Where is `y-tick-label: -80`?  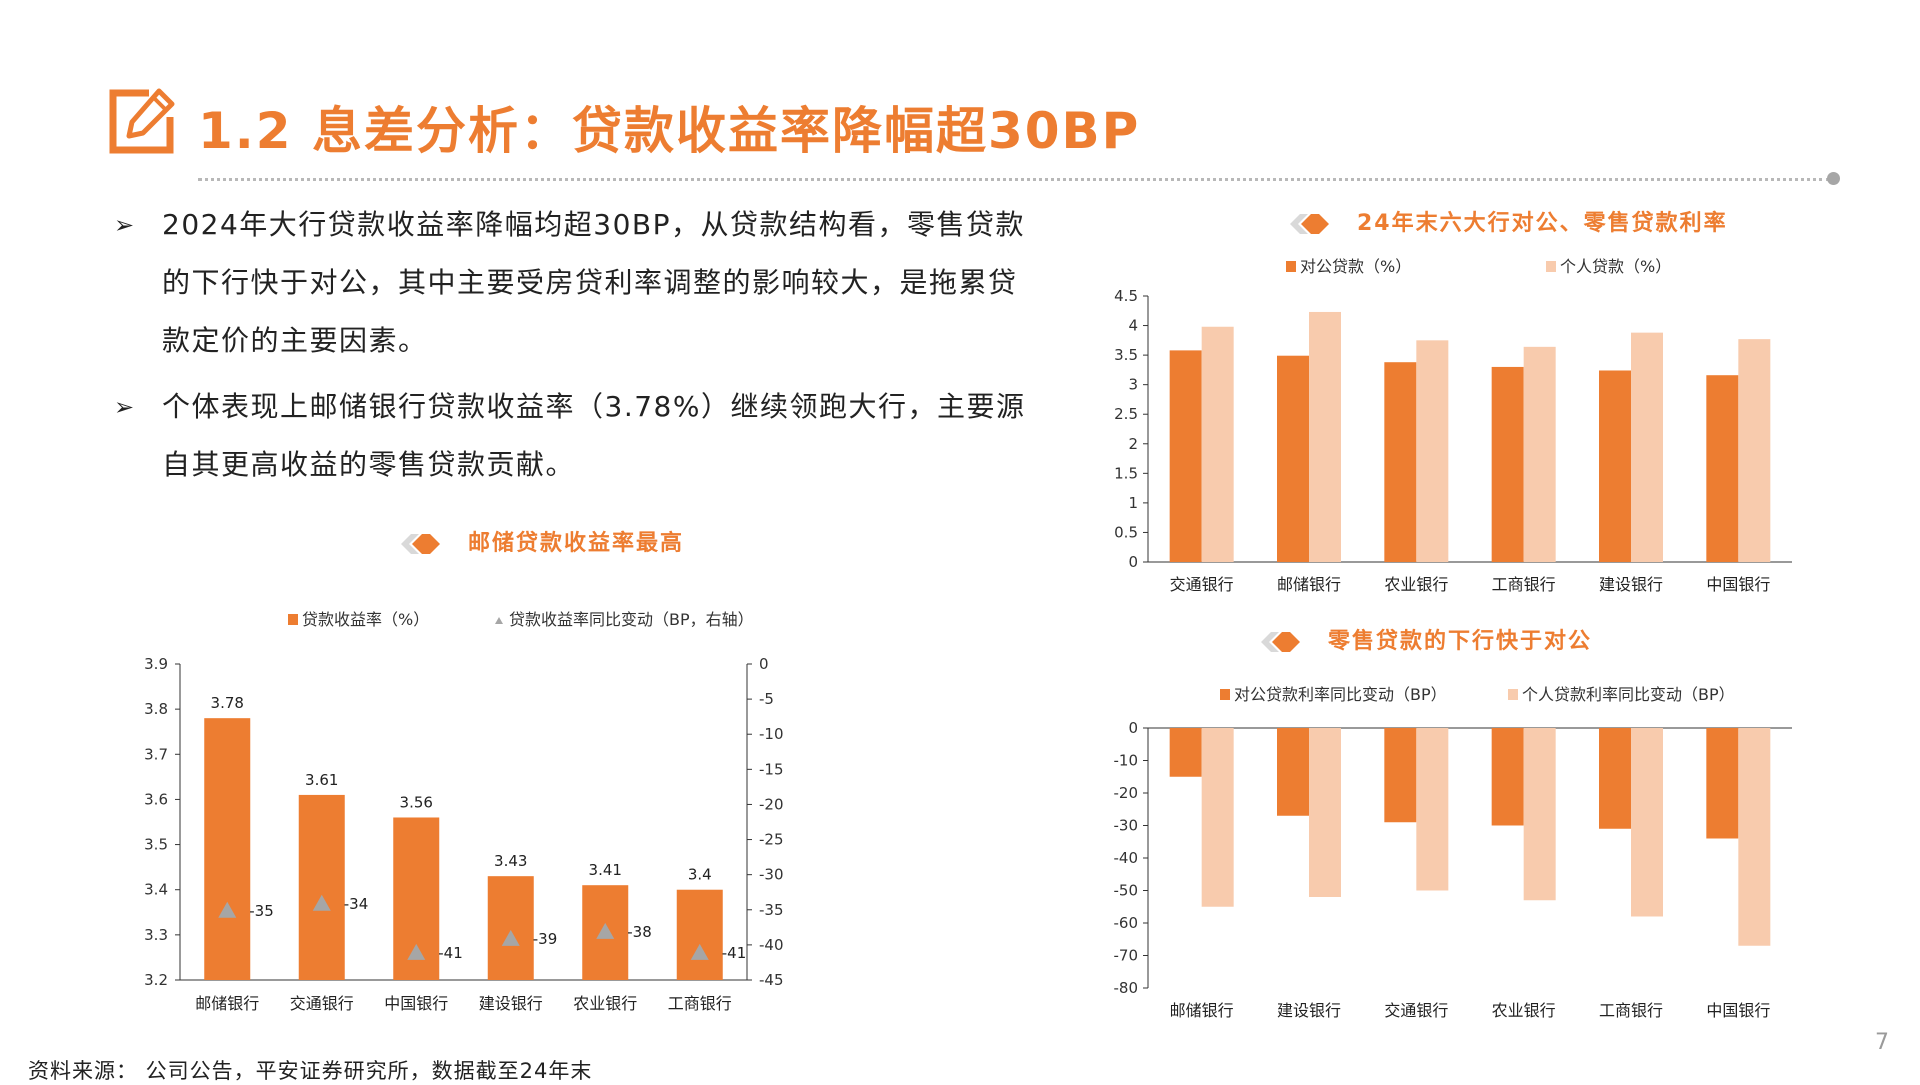
y-tick-label: -80 is located at coordinates (1126, 988).